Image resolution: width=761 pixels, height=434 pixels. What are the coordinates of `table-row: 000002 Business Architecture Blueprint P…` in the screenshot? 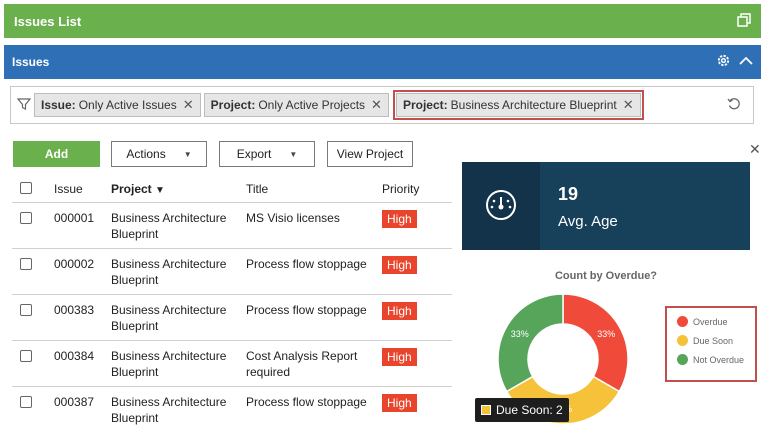 It's located at (232, 270).